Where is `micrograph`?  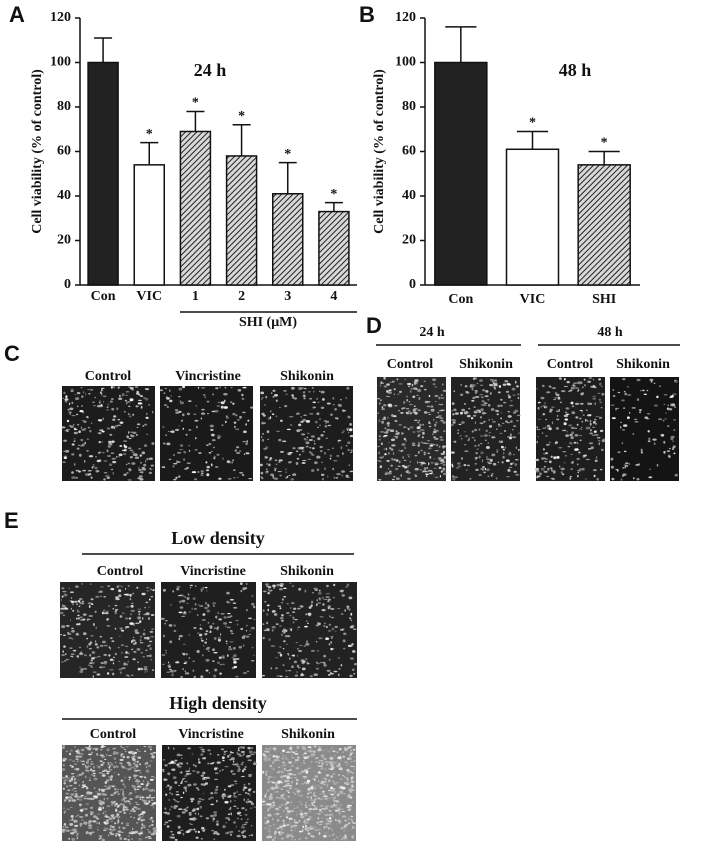 micrograph is located at coordinates (109, 793).